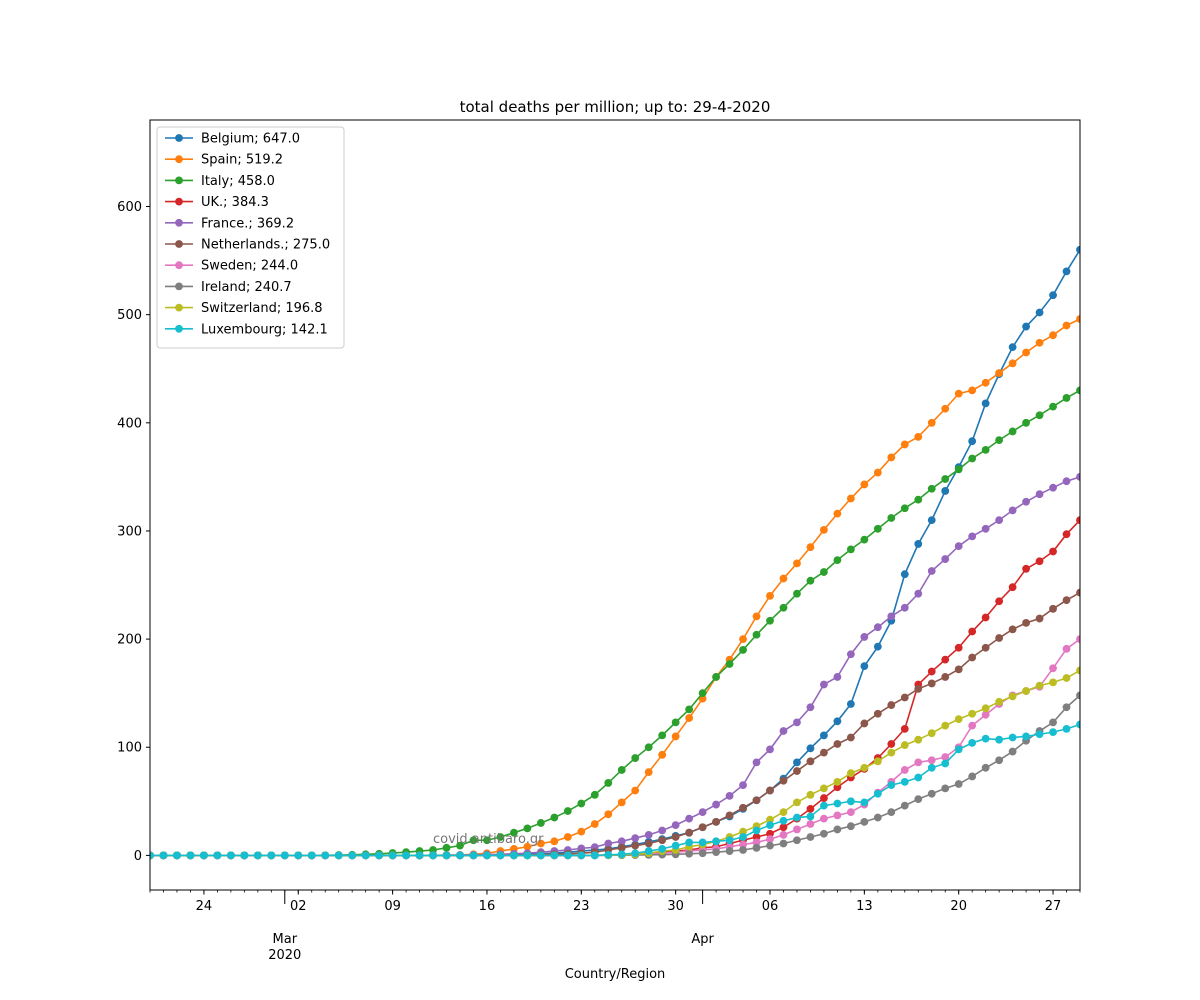 This screenshot has width=1200, height=1000. Describe the element at coordinates (615, 775) in the screenshot. I see `series-line` at that location.